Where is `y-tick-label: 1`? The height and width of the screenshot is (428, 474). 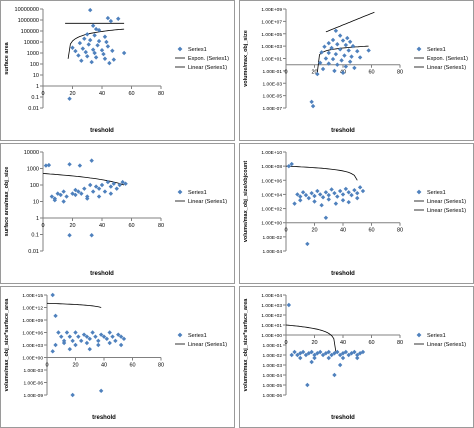 y-tick-label: 1 is located at coordinates (37, 87).